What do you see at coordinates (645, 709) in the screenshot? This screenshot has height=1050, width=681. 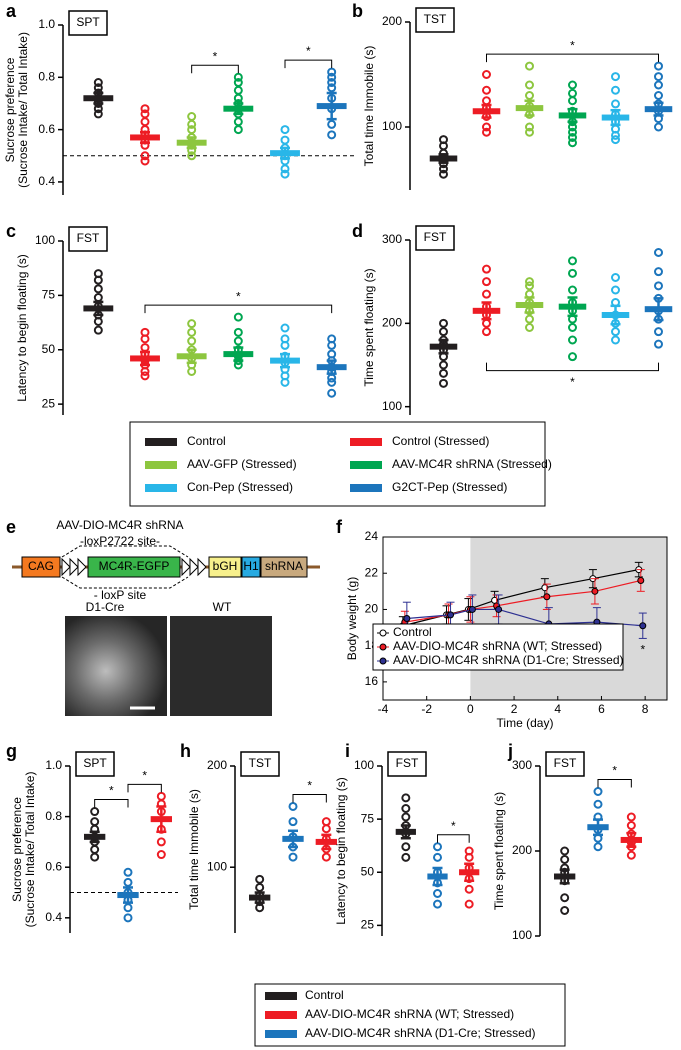 I see `x-tick-label: 8` at bounding box center [645, 709].